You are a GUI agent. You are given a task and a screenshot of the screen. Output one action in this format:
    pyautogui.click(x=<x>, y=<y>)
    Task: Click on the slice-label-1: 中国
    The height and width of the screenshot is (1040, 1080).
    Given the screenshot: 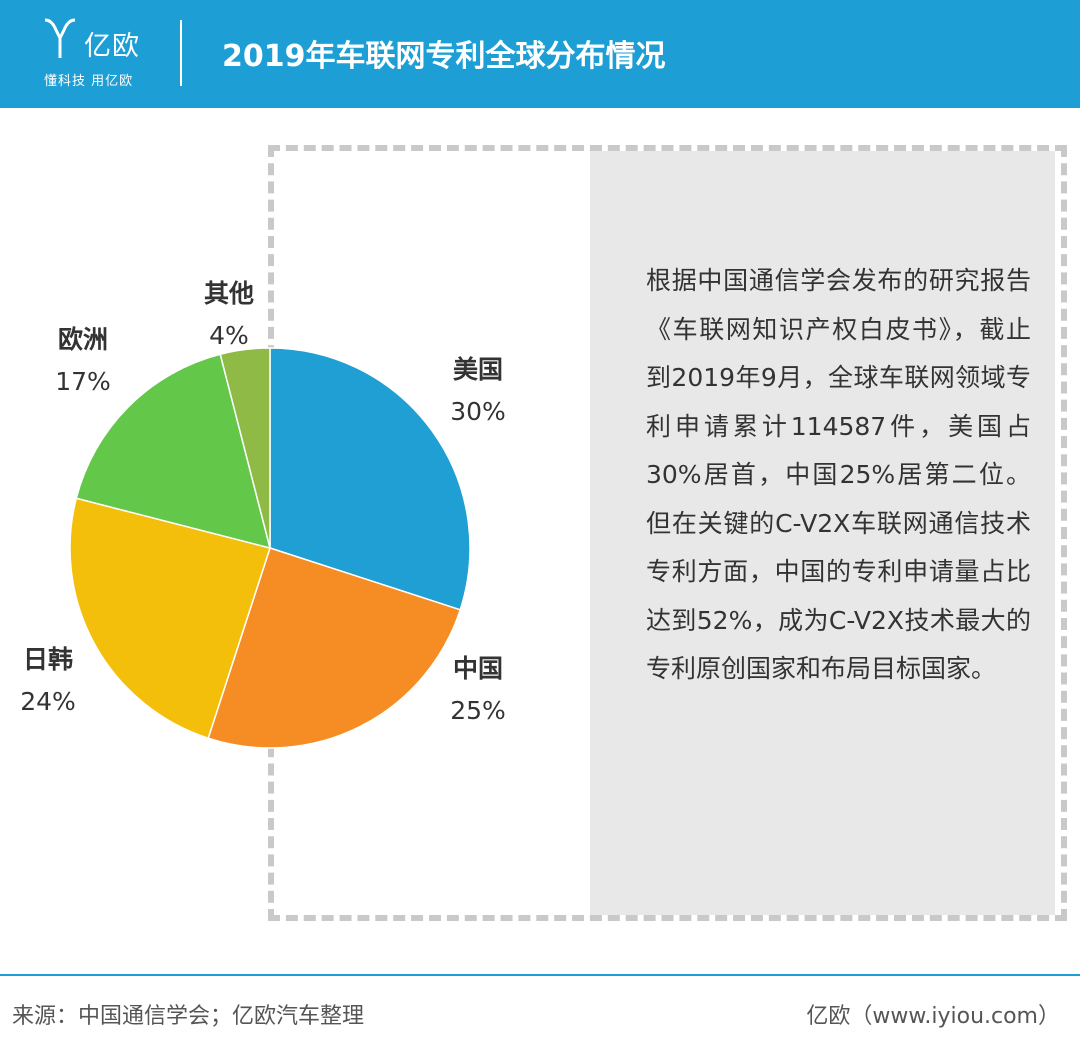 What is the action you would take?
    pyautogui.click(x=478, y=668)
    